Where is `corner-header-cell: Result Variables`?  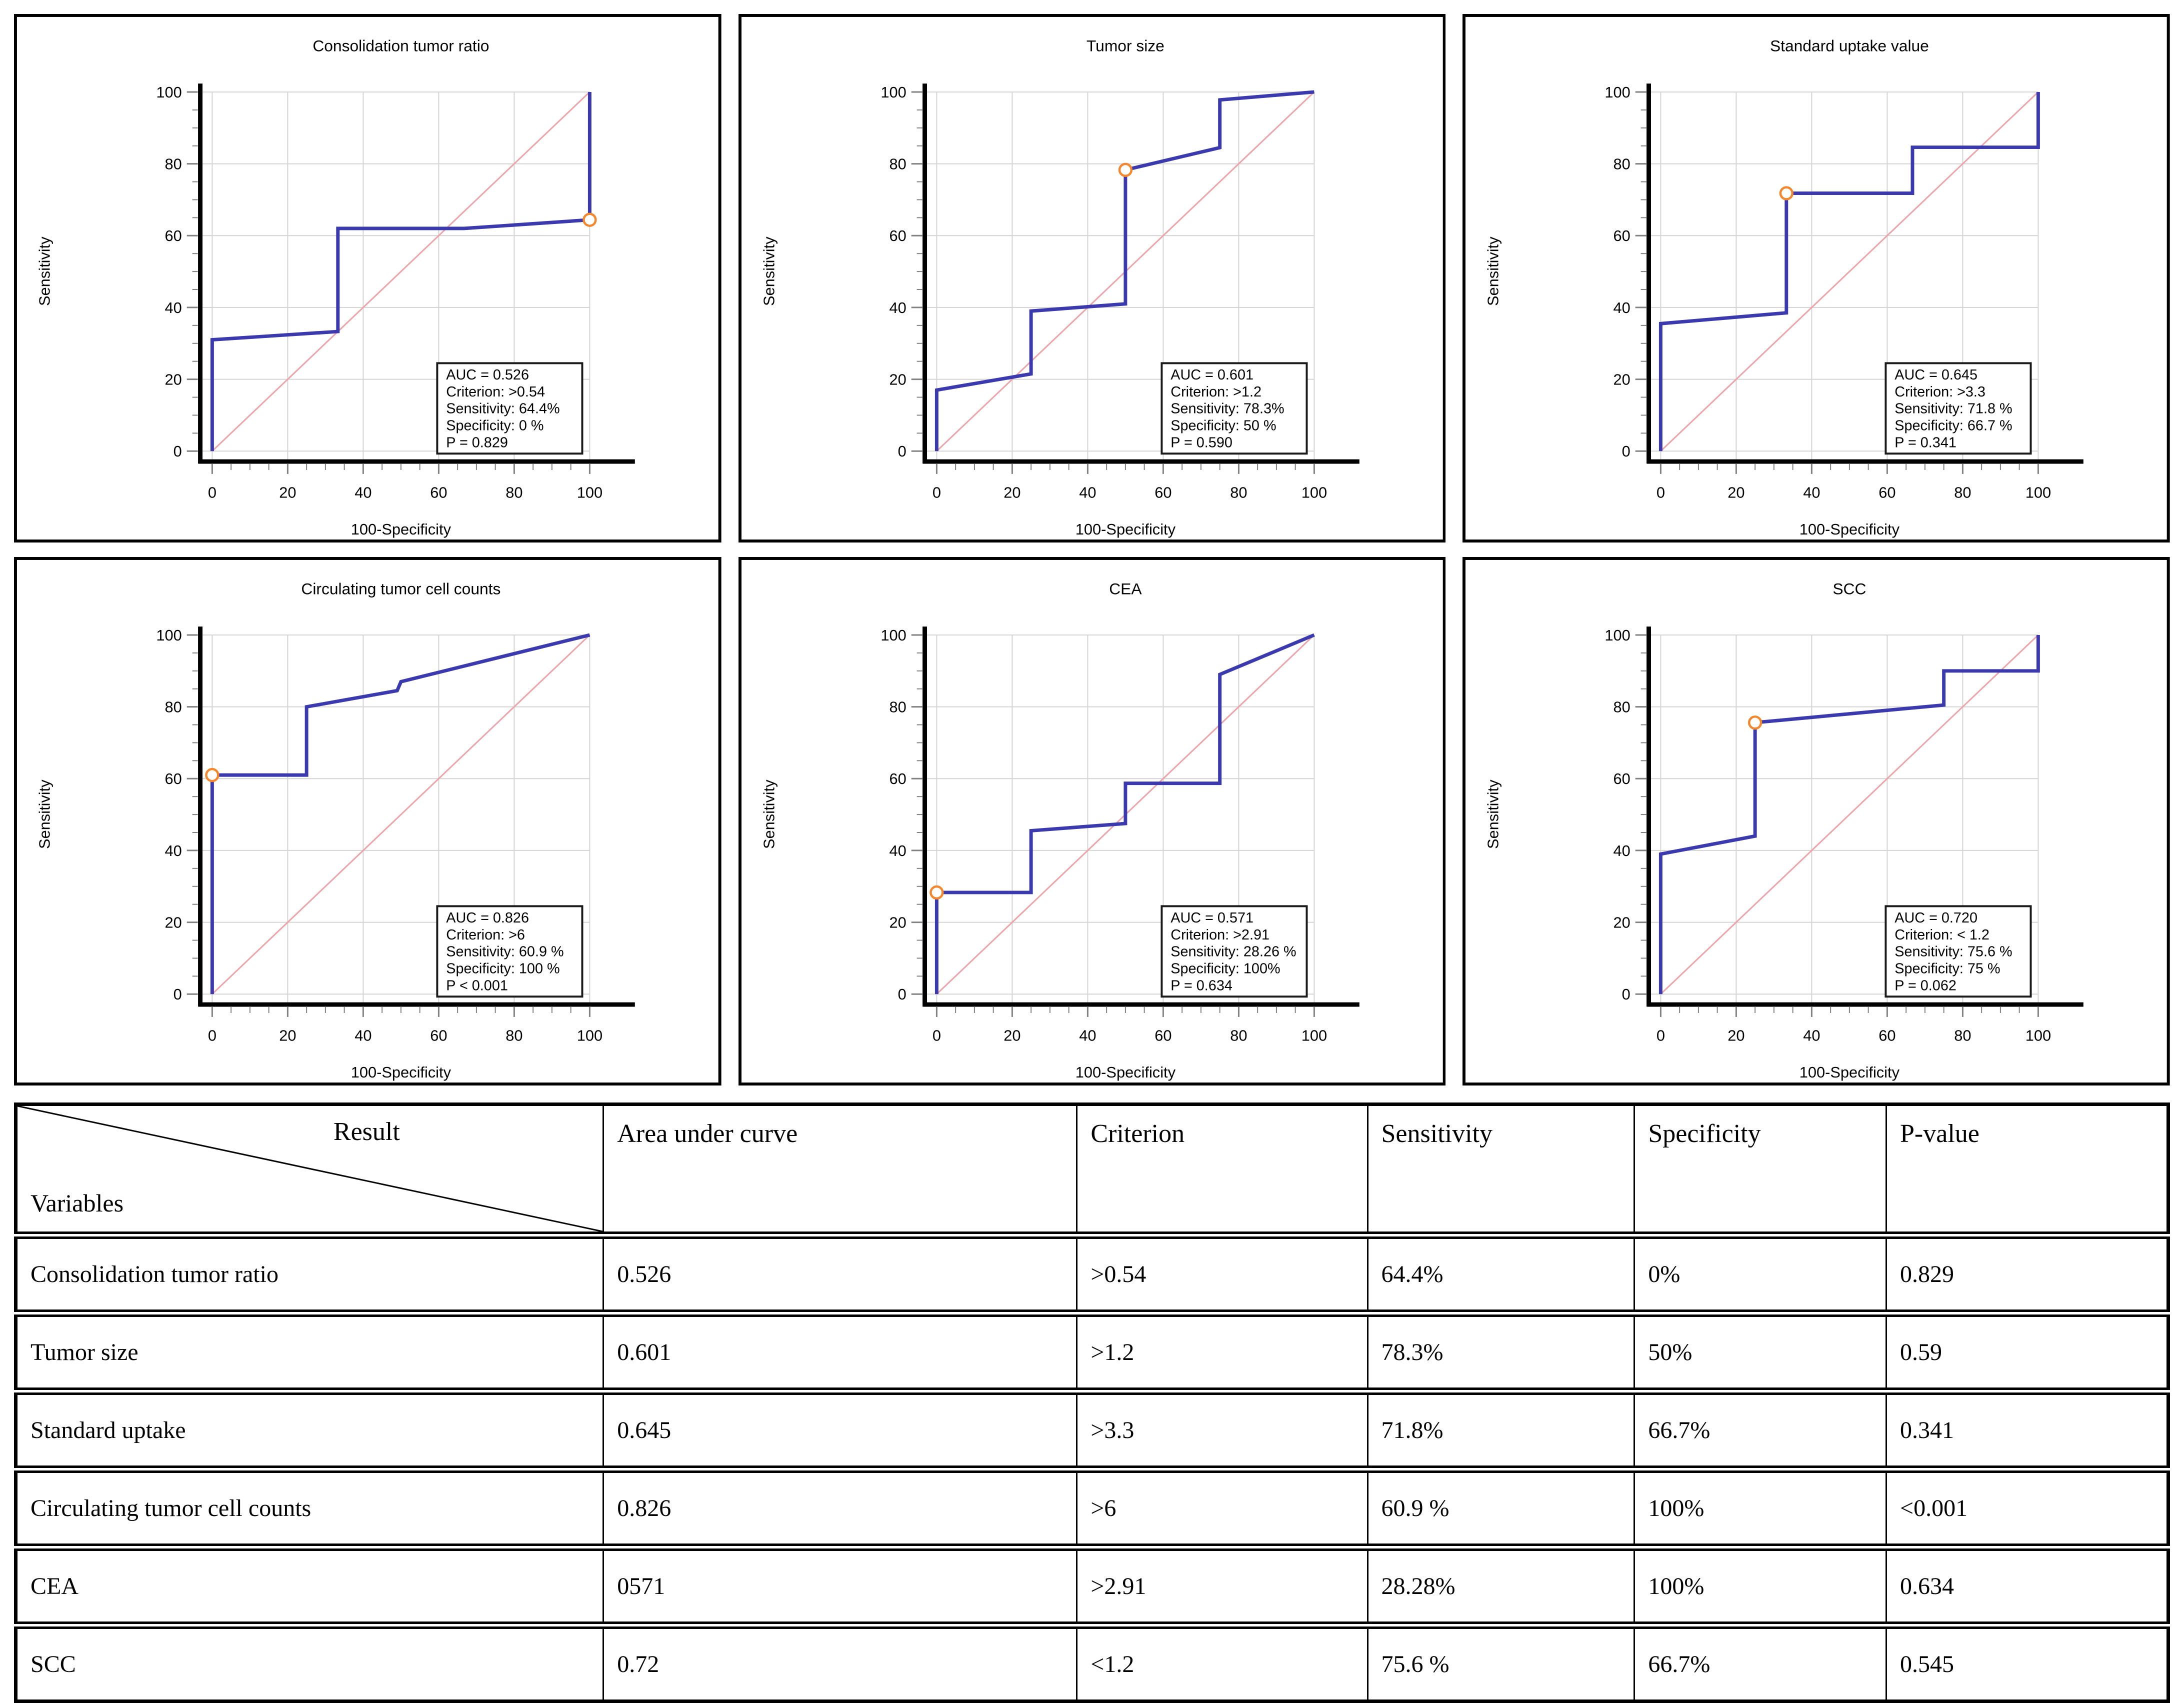 corner-header-cell: Result Variables is located at coordinates (309, 1172).